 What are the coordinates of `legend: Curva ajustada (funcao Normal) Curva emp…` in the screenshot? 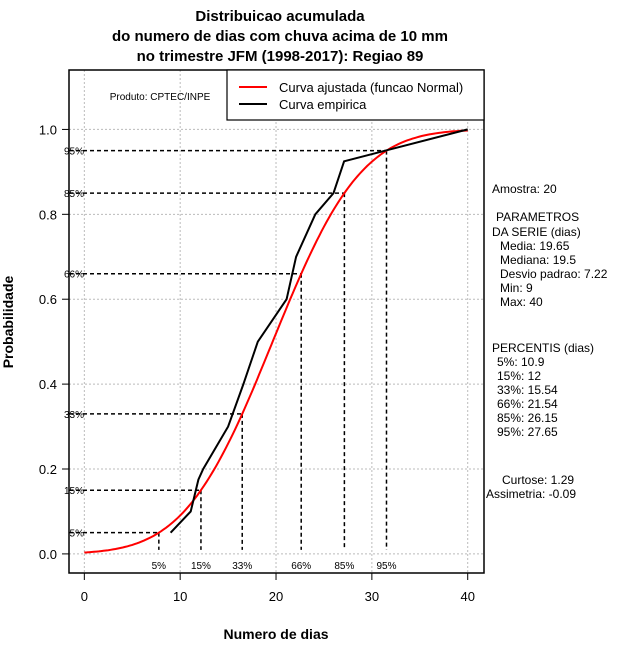 It's located at (355, 95).